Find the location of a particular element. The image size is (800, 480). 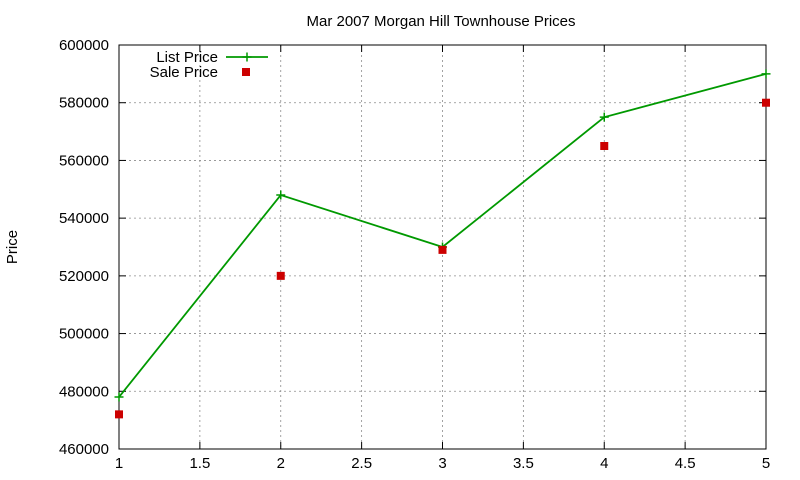

legend-key-list-price is located at coordinates (247, 57).